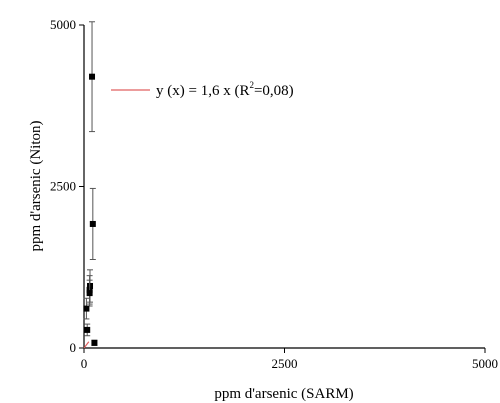  Describe the element at coordinates (73, 347) in the screenshot. I see `y-tick-label: 0` at that location.